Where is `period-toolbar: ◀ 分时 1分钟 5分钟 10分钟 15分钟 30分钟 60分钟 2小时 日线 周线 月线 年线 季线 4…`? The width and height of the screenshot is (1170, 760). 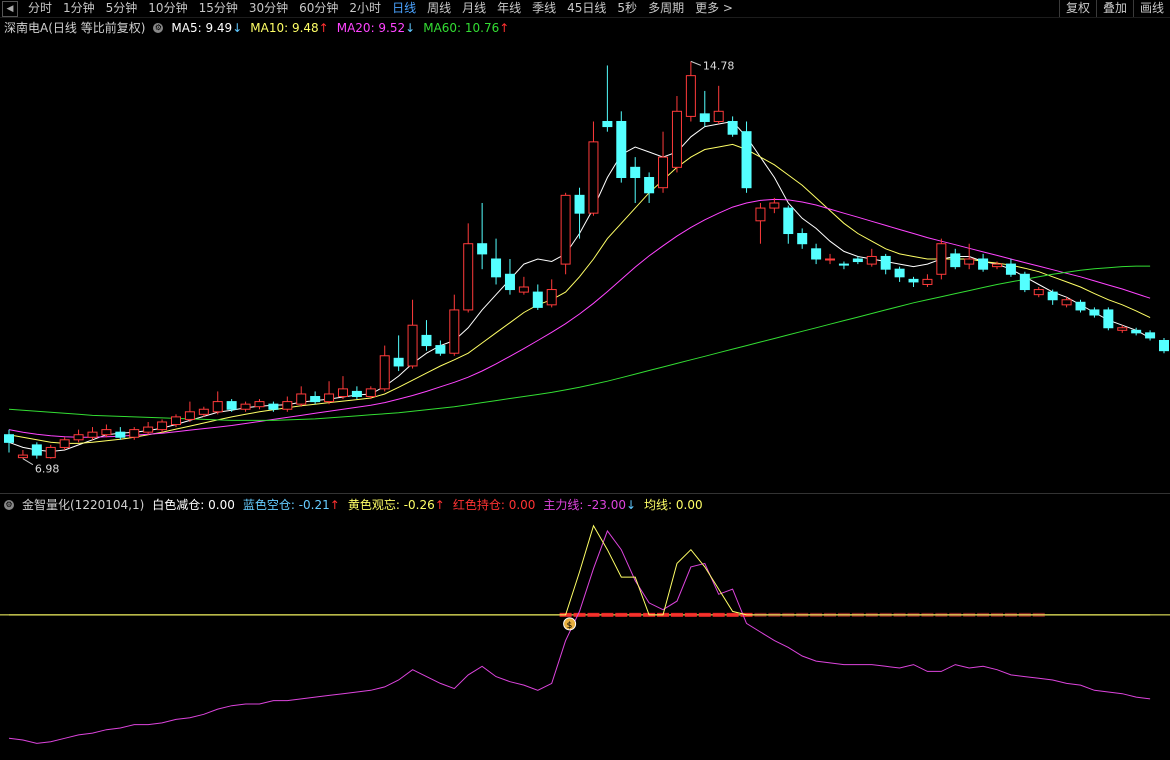
period-toolbar: ◀ 分时 1分钟 5分钟 10分钟 15分钟 30分钟 60分钟 2小时 日线 周线 月线 年线 季线 4… is located at coordinates (585, 9).